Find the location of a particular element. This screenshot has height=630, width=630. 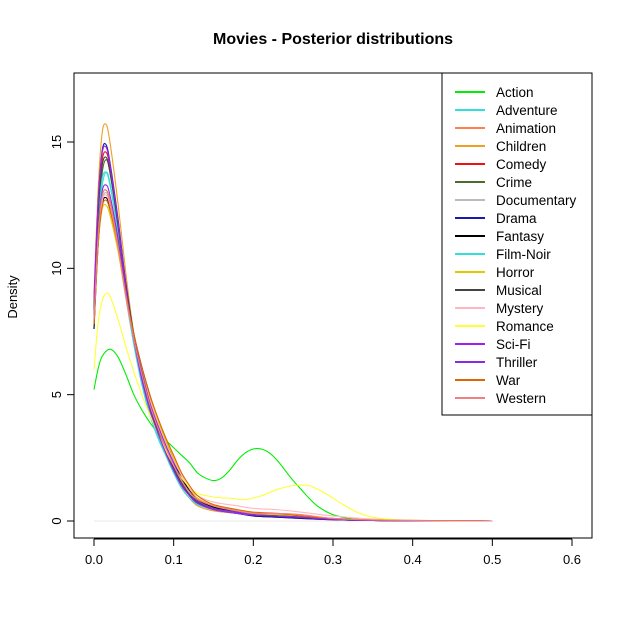

legend-label-crime: Crime is located at coordinates (514, 182).